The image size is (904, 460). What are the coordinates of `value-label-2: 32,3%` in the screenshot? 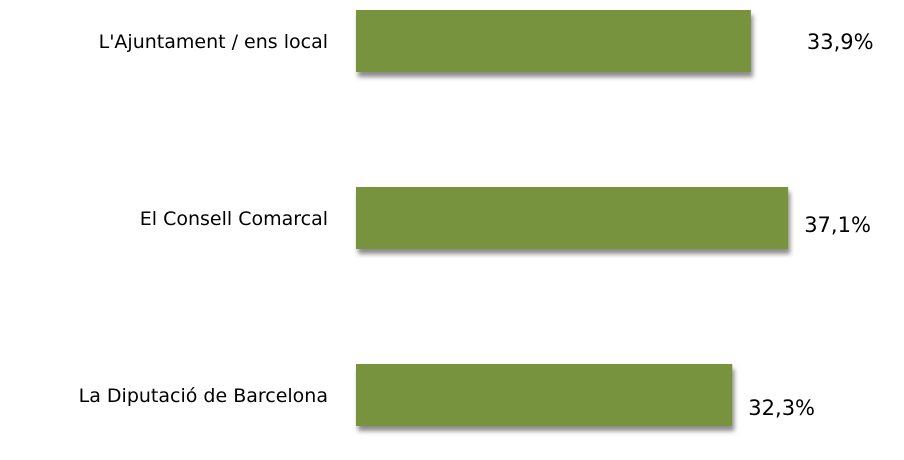 It's located at (781, 408).